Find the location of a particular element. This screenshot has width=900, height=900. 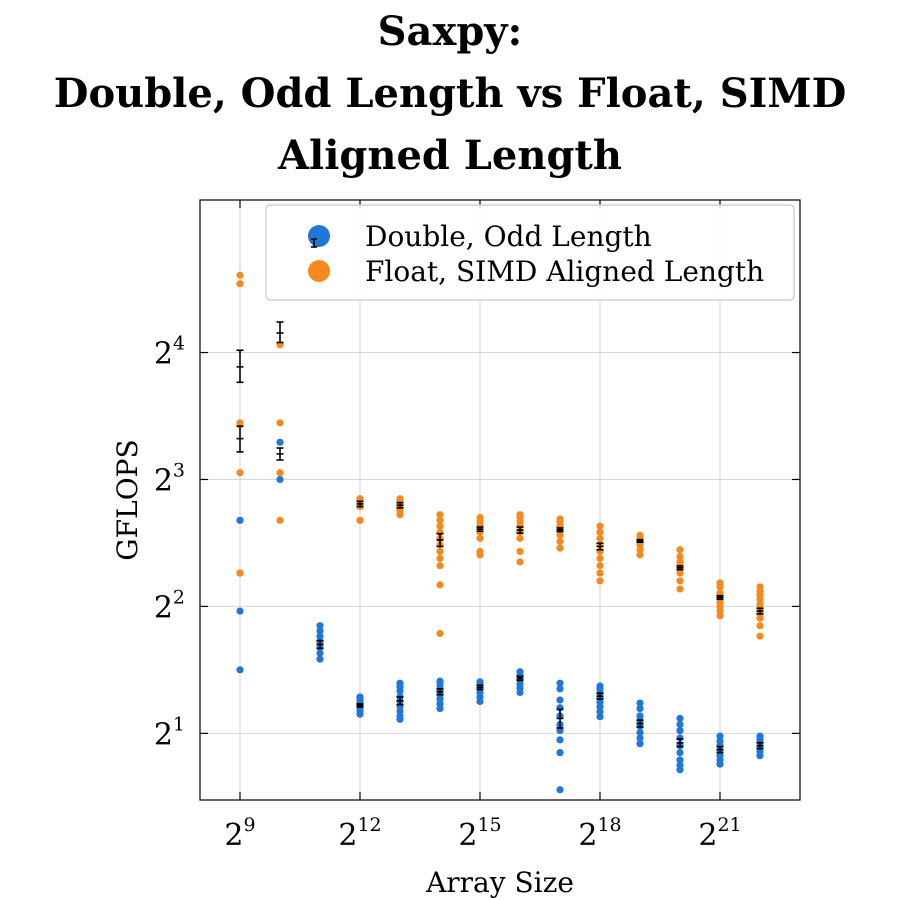

x-tick-label: 215 is located at coordinates (479, 833).